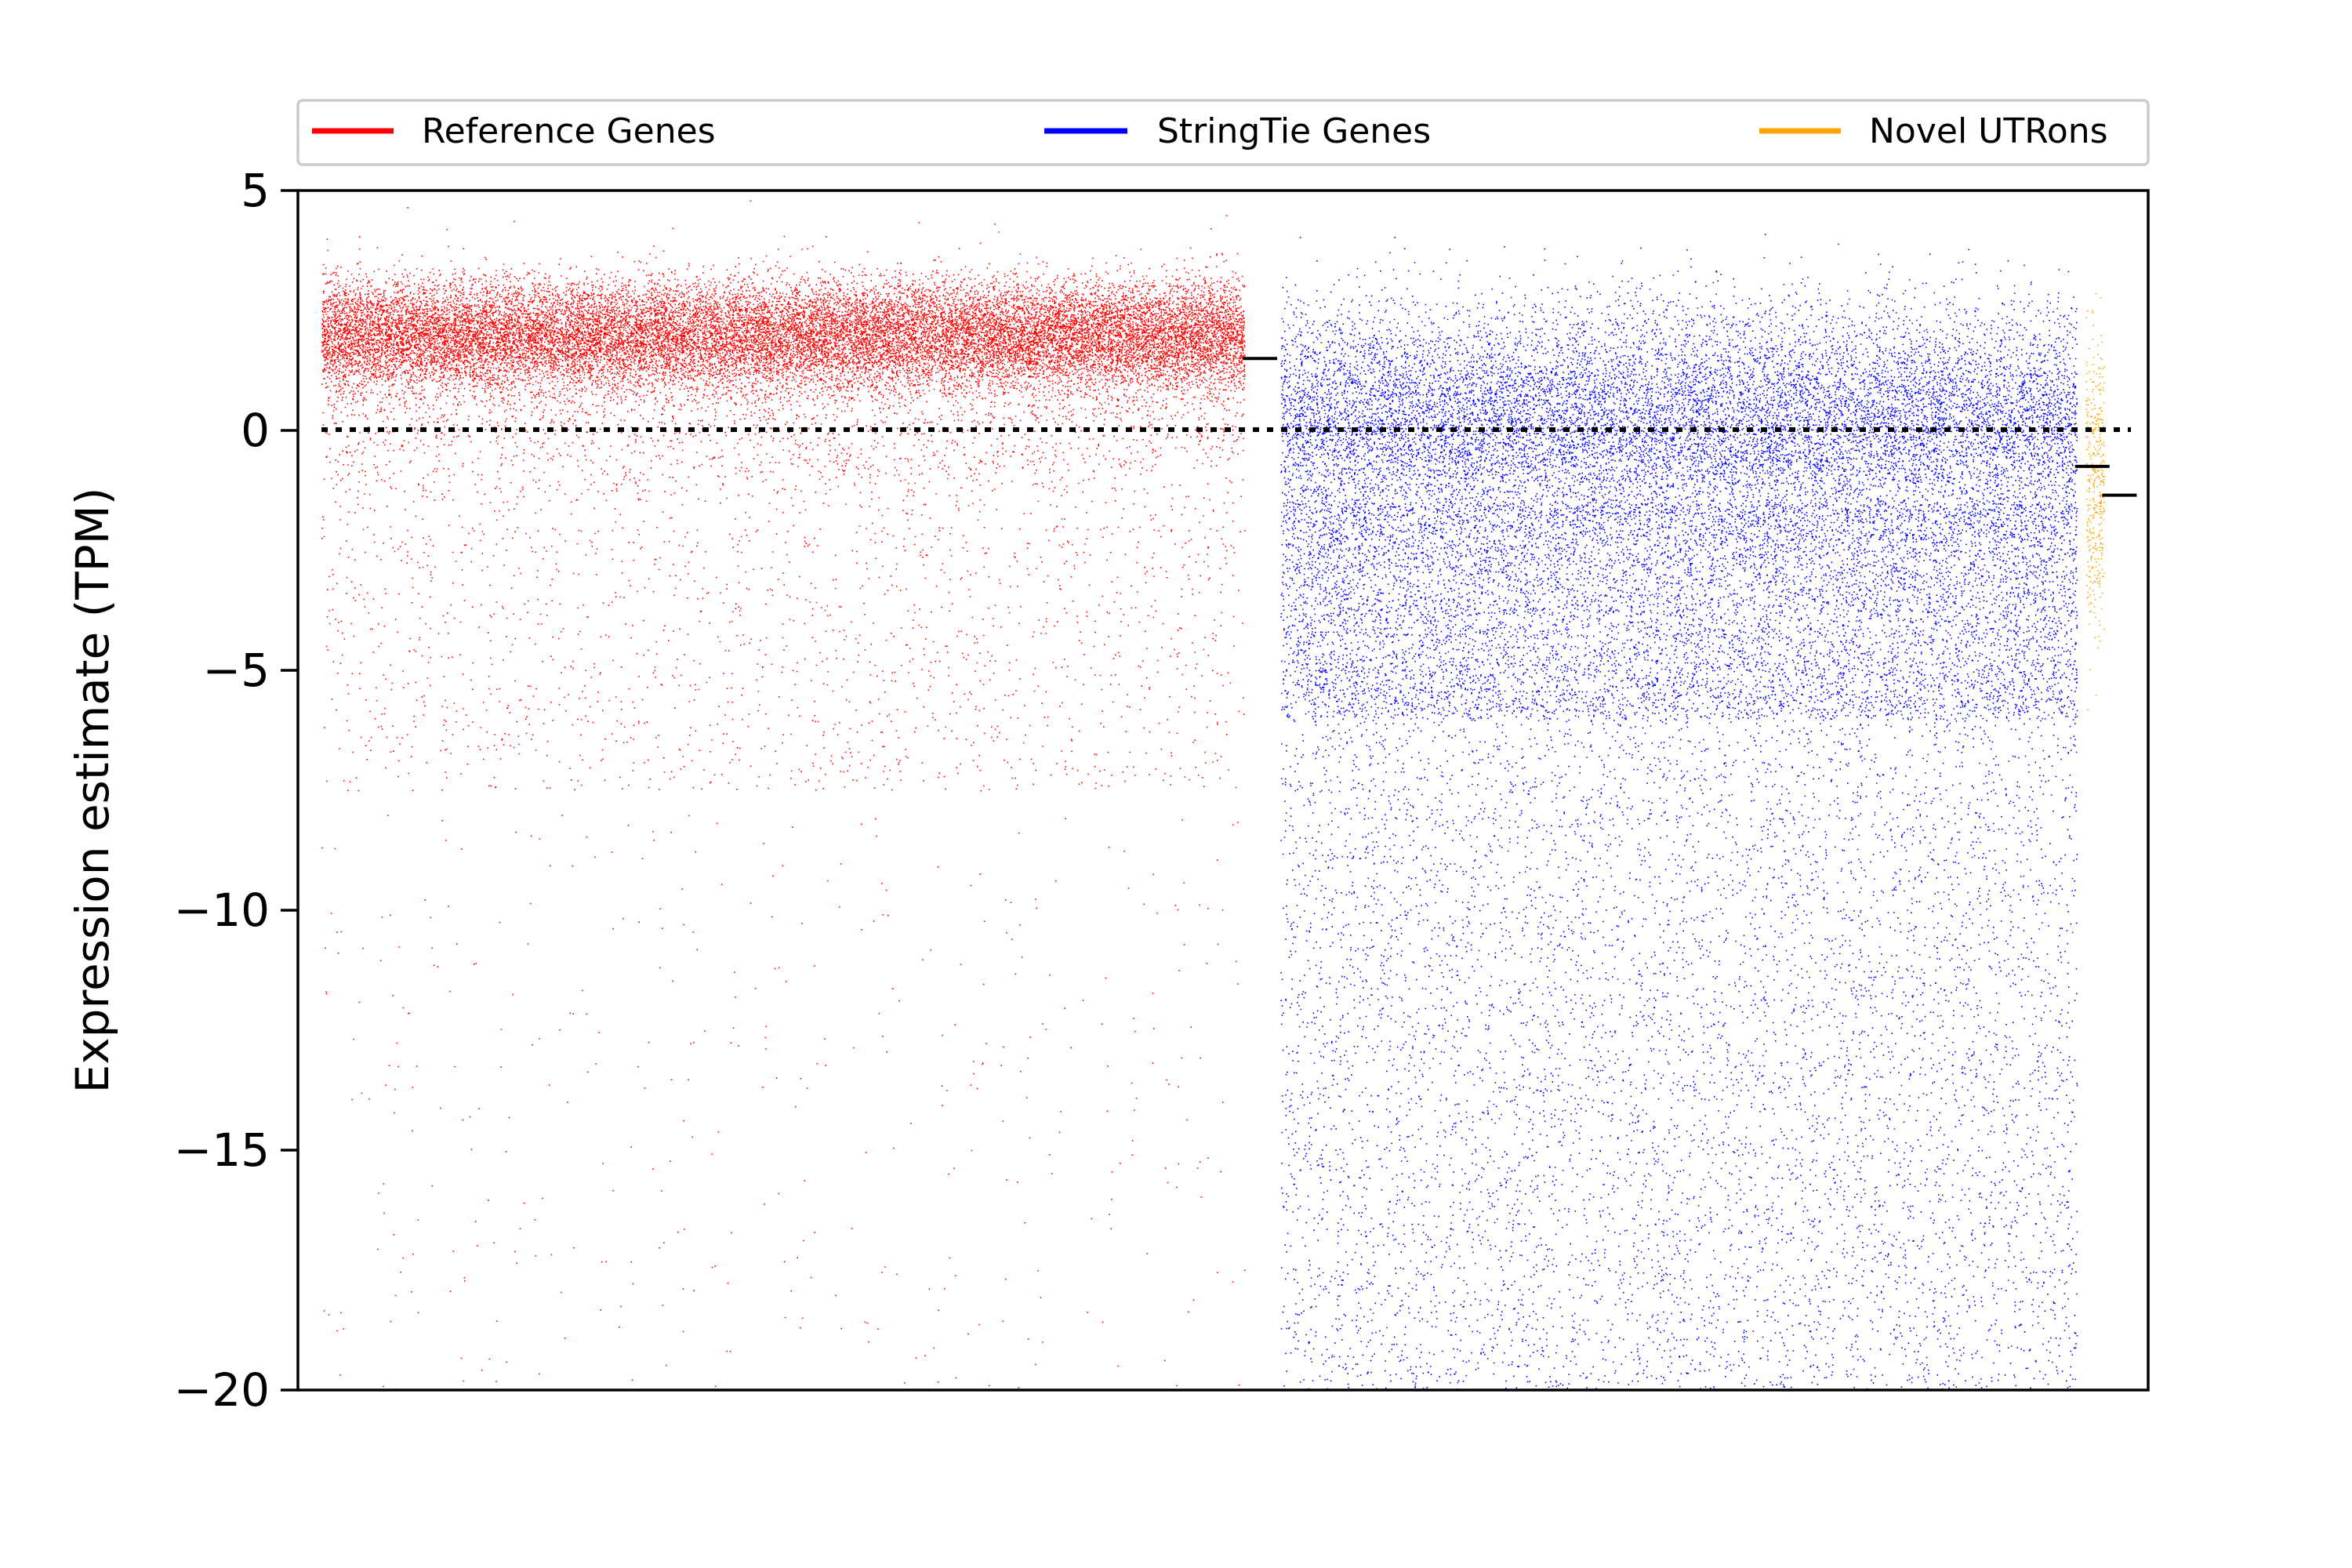 Image resolution: width=2352 pixels, height=1568 pixels. I want to click on y-tick-label: 0, so click(255, 431).